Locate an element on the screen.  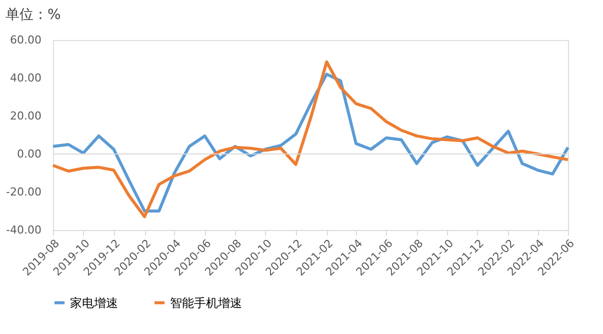
y-tick-label: 60.00 is located at coordinates (26, 40).